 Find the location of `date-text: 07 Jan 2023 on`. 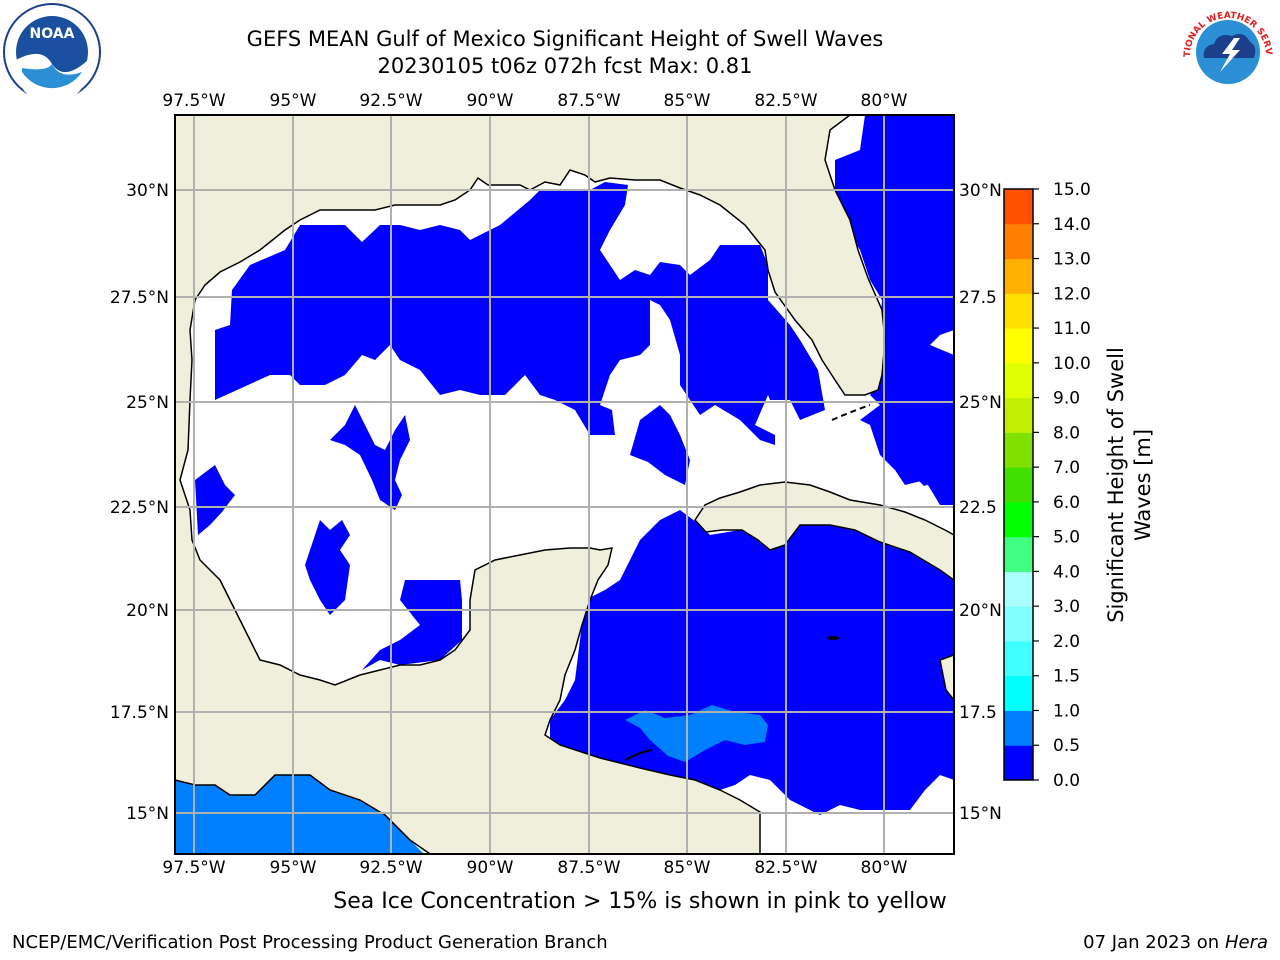

date-text: 07 Jan 2023 on is located at coordinates (1154, 942).